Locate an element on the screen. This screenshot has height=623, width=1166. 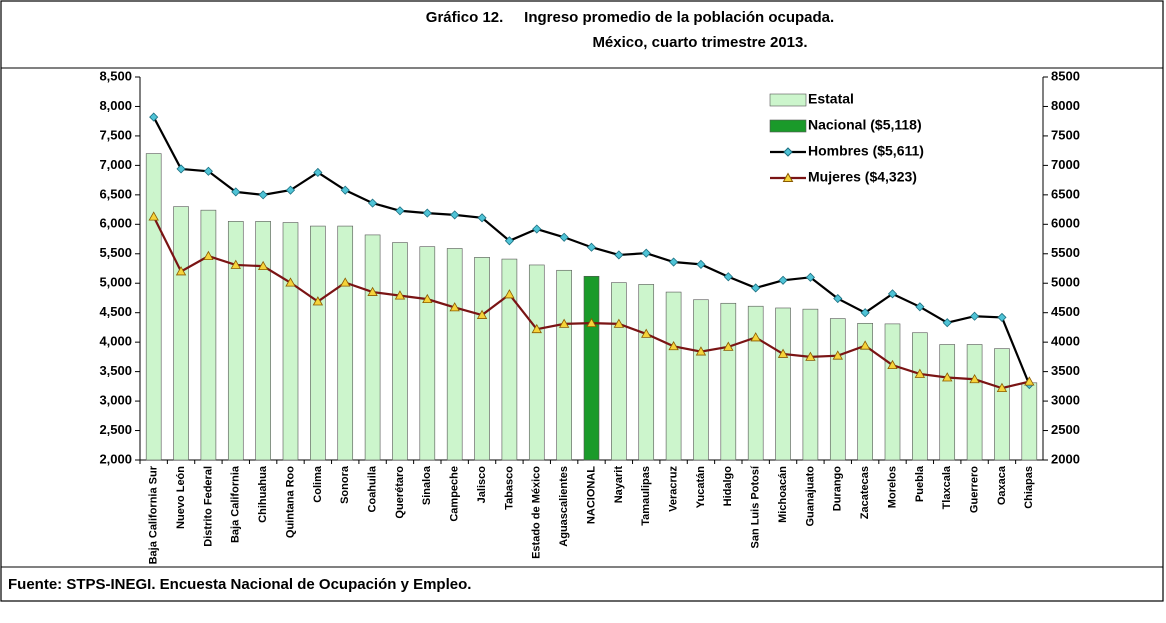
y-tick-label: 4,000 is located at coordinates (115, 341).